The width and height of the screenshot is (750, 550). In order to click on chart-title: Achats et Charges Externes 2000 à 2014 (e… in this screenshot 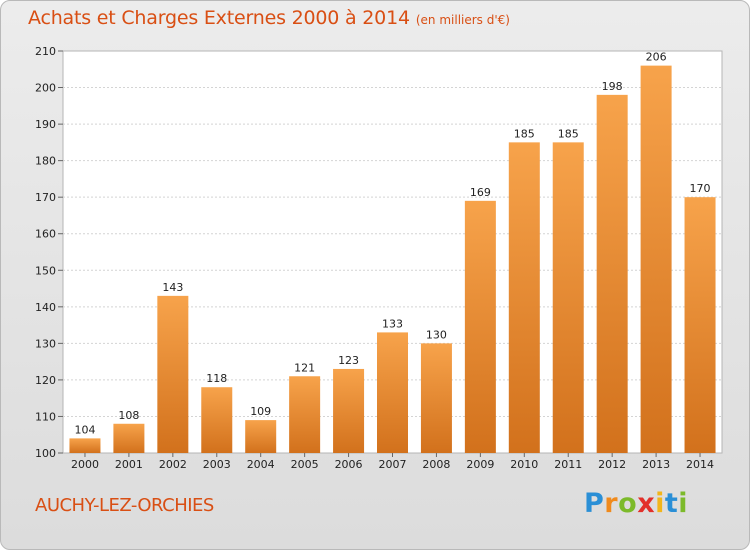, I will do `click(269, 18)`.